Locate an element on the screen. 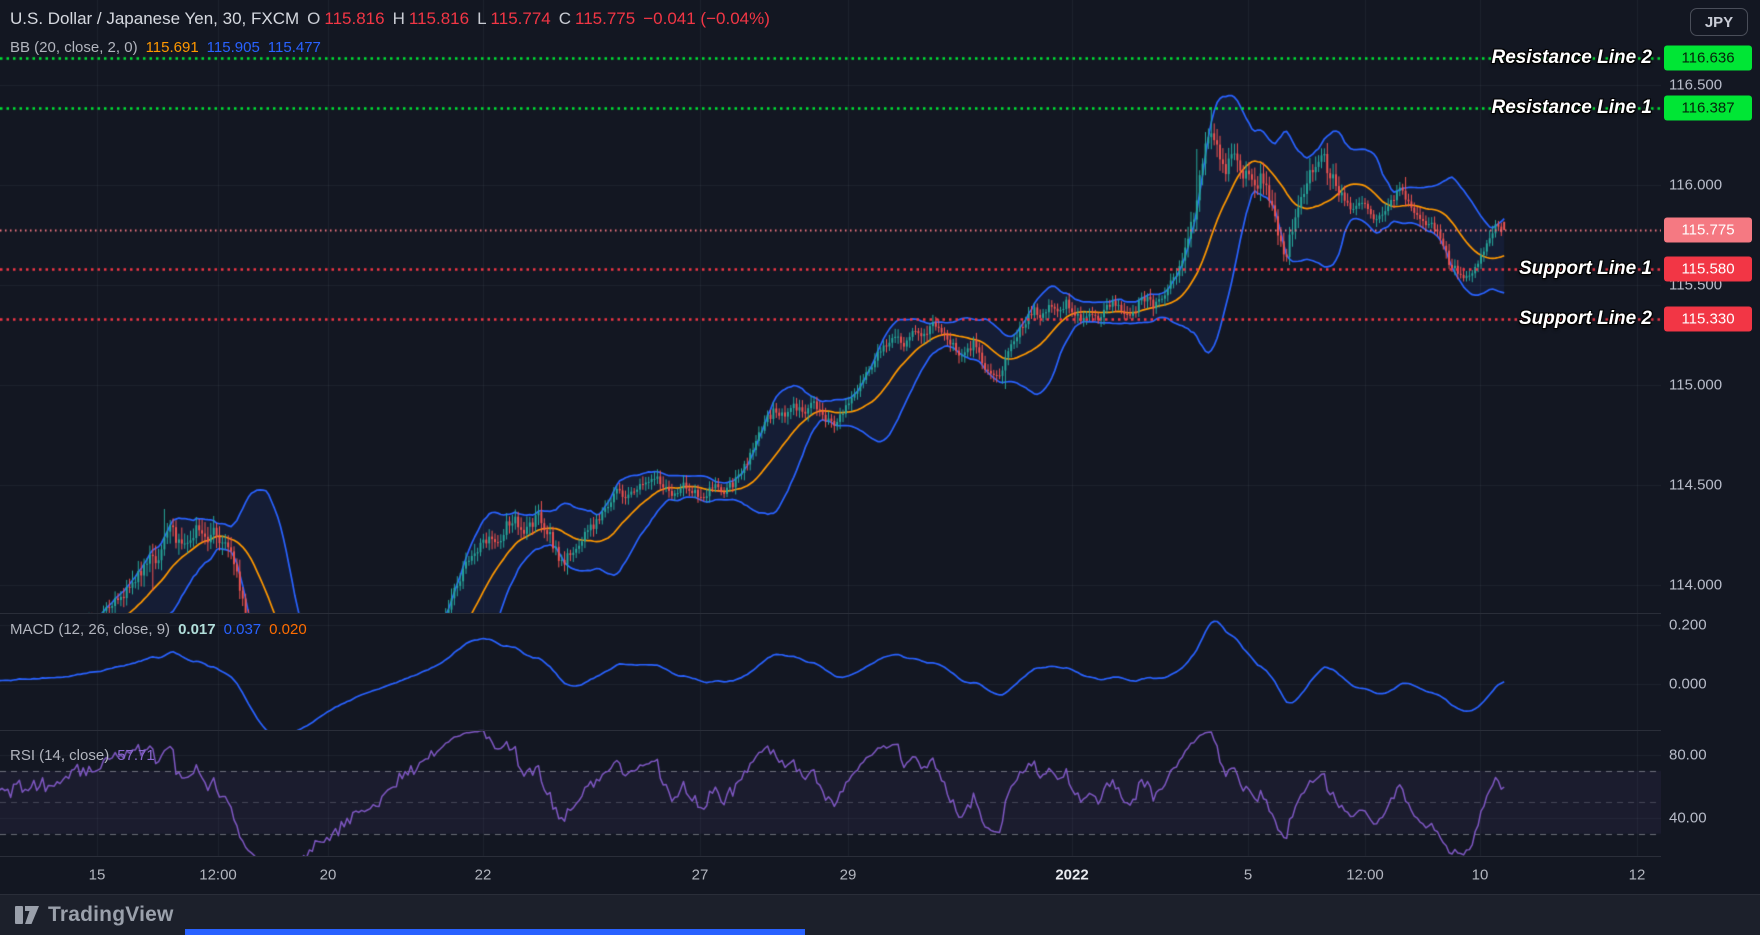  bb-basis-value: 115.691 is located at coordinates (172, 47).